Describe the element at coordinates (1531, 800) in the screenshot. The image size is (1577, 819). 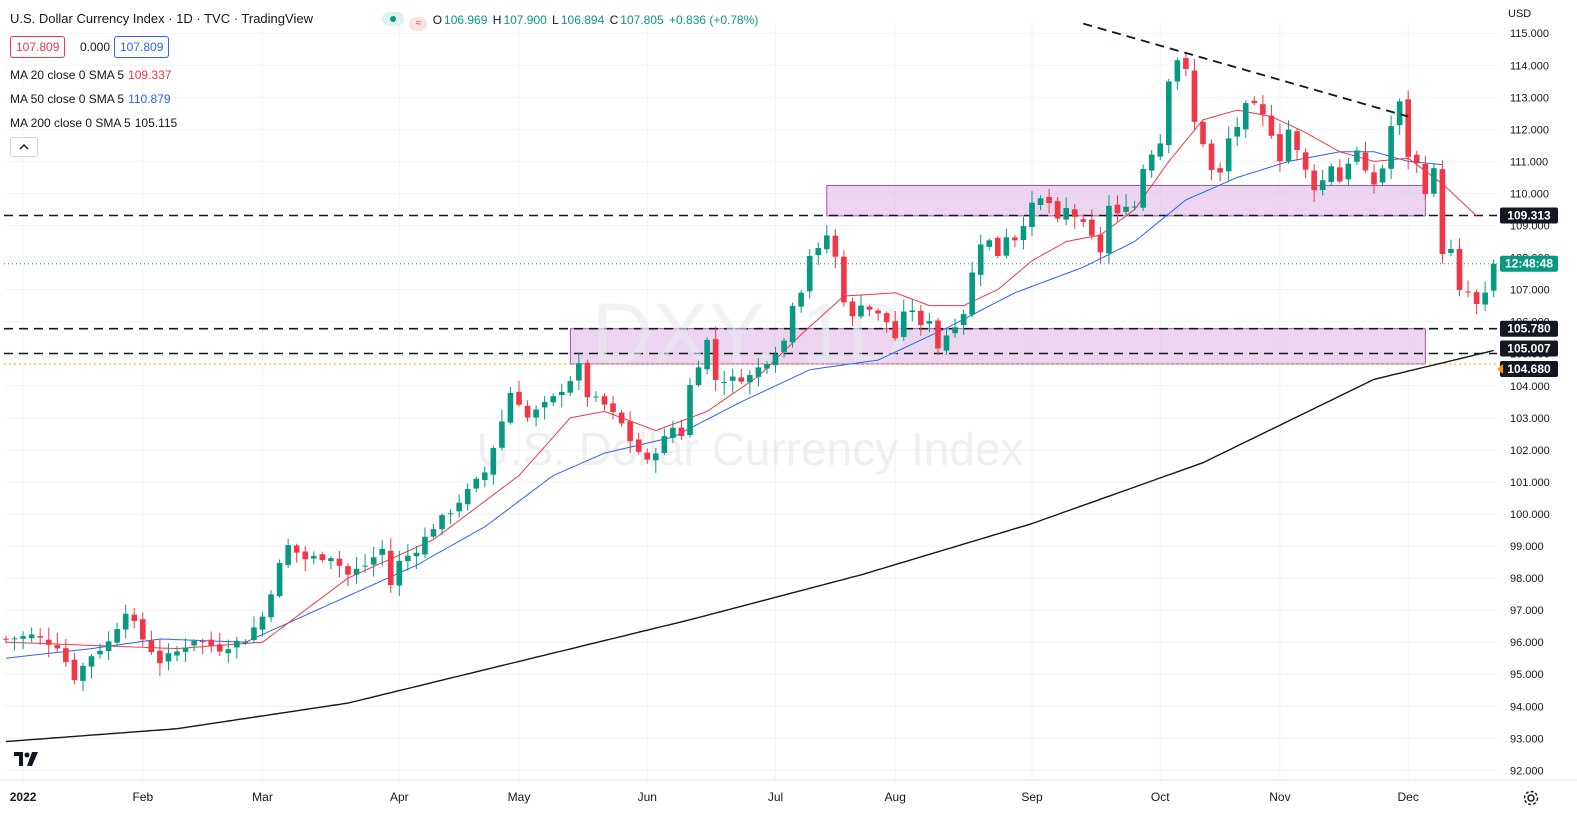
I see `settings-gear-icon` at that location.